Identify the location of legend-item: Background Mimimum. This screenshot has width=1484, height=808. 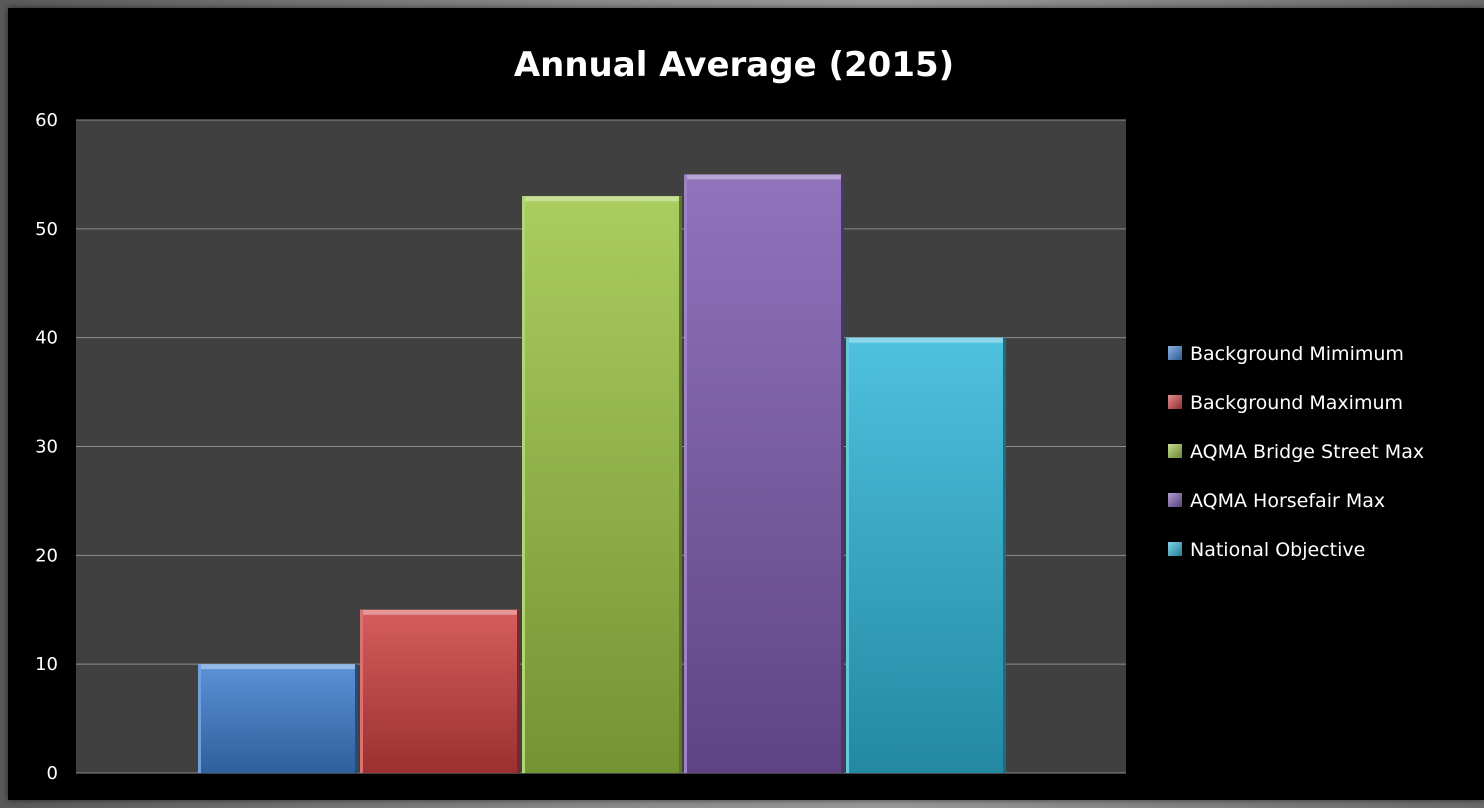
(1286, 354).